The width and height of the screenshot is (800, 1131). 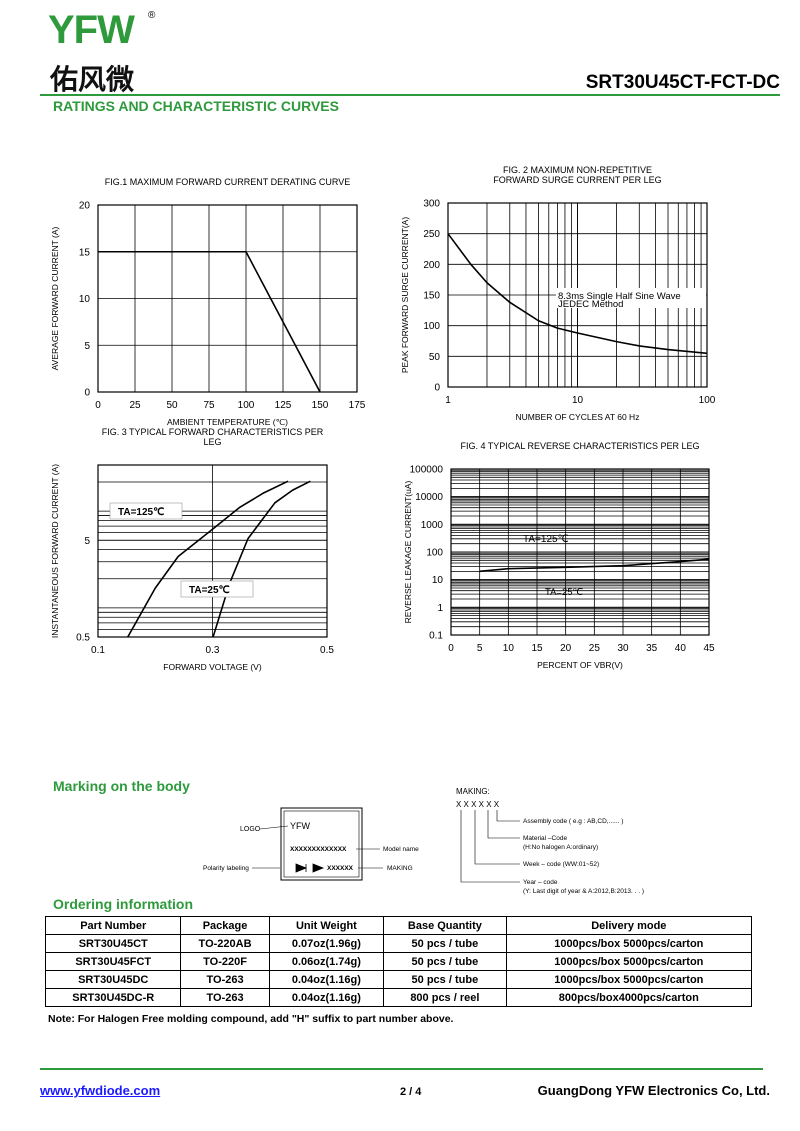 I want to click on plot-frame, so click(x=212, y=551).